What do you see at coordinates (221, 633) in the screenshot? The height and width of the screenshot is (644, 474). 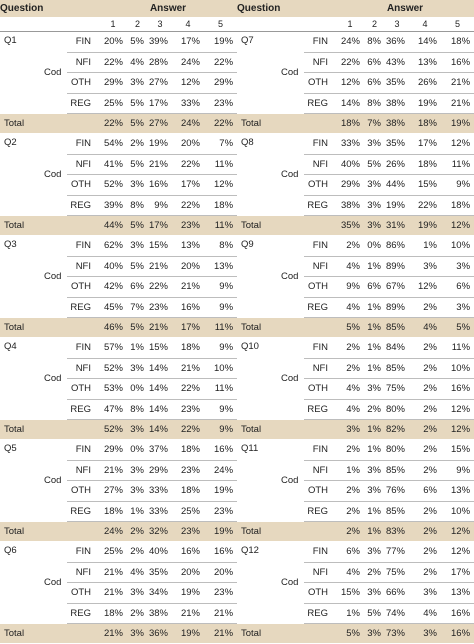 I see `total-value: 21%` at bounding box center [221, 633].